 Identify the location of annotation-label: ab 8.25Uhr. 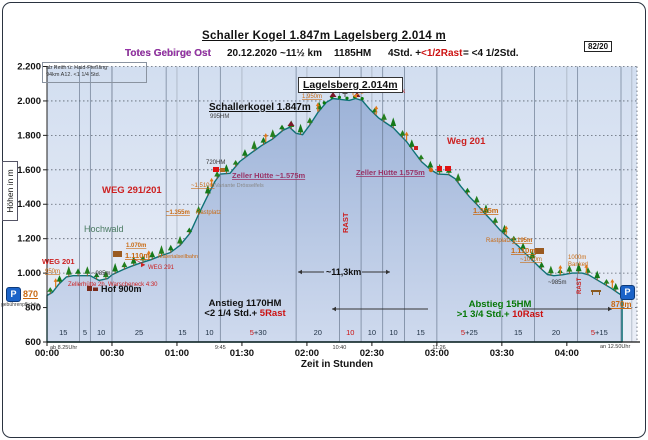
(63, 348).